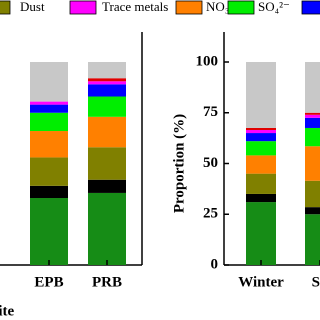  What do you see at coordinates (261, 282) in the screenshot?
I see `x-tick-label: Winter` at bounding box center [261, 282].